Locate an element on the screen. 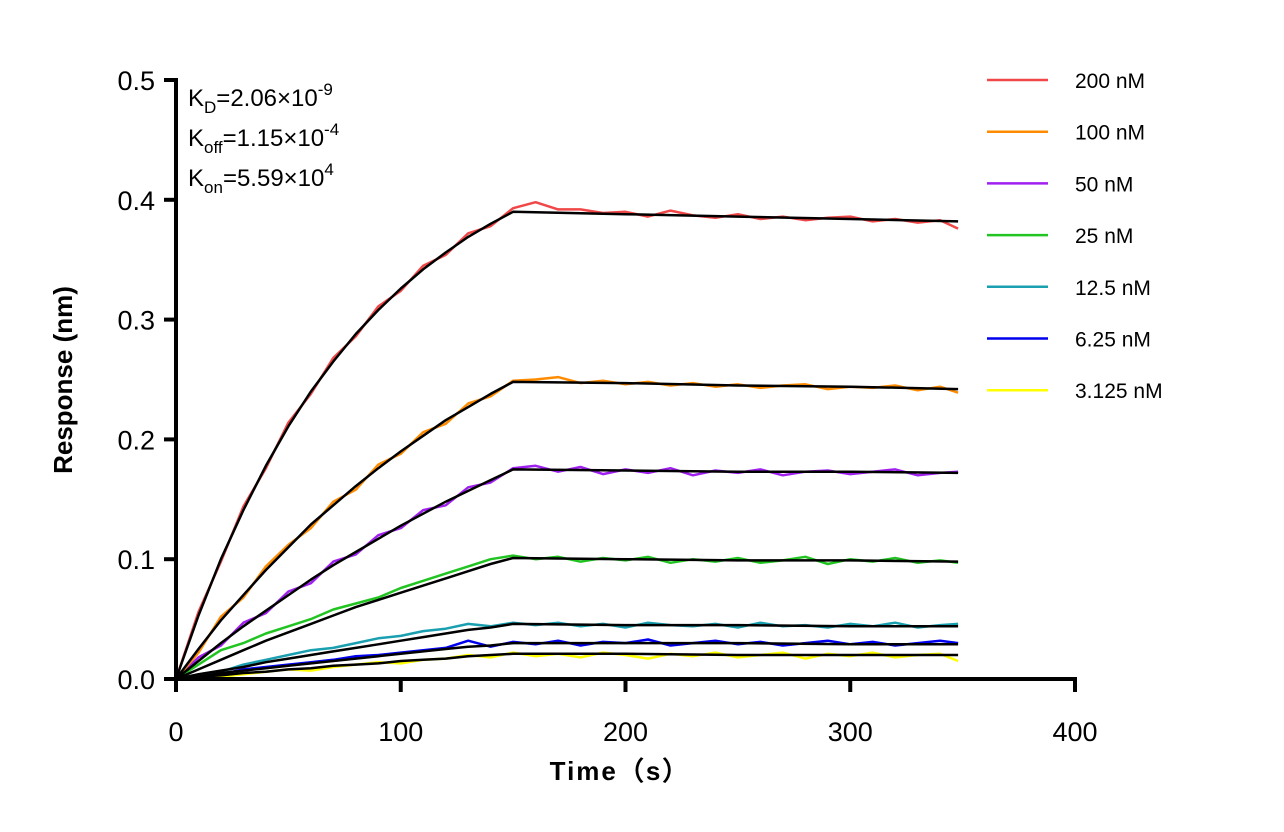 This screenshot has width=1284, height=832. x-tick-label: 200 is located at coordinates (625, 732).